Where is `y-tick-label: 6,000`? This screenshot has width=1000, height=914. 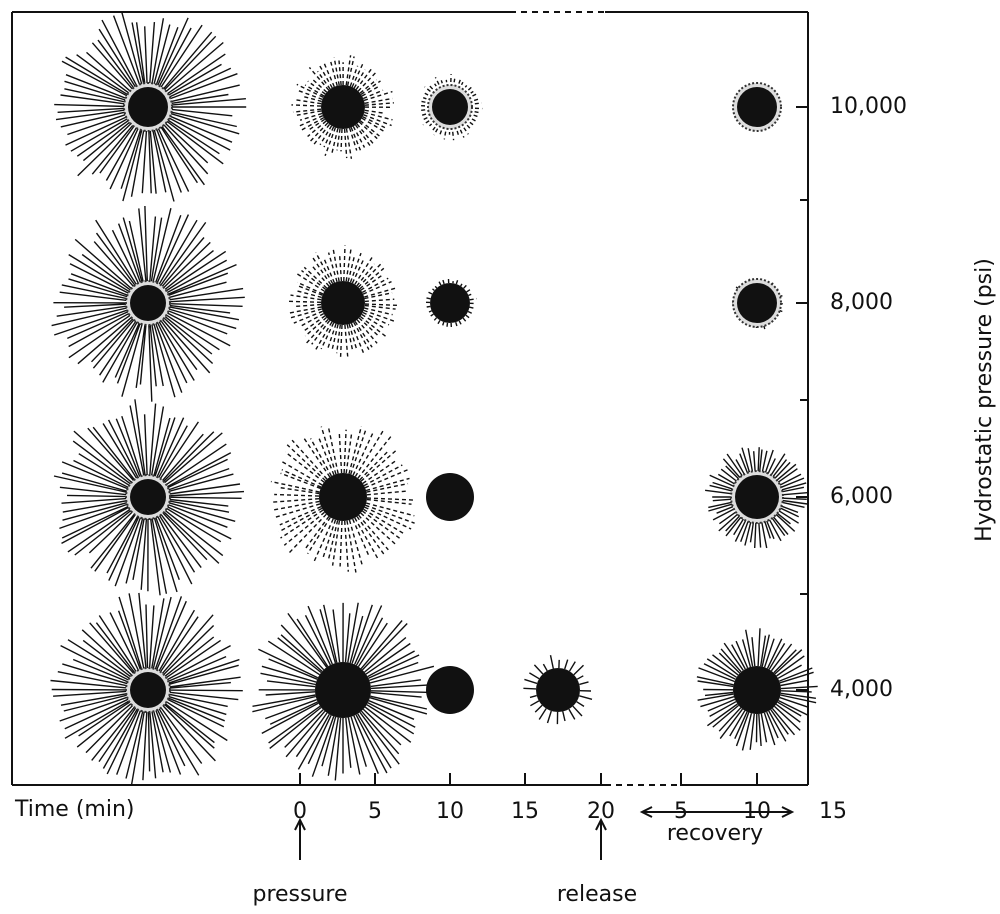
y-tick-label: 6,000 is located at coordinates (861, 496).